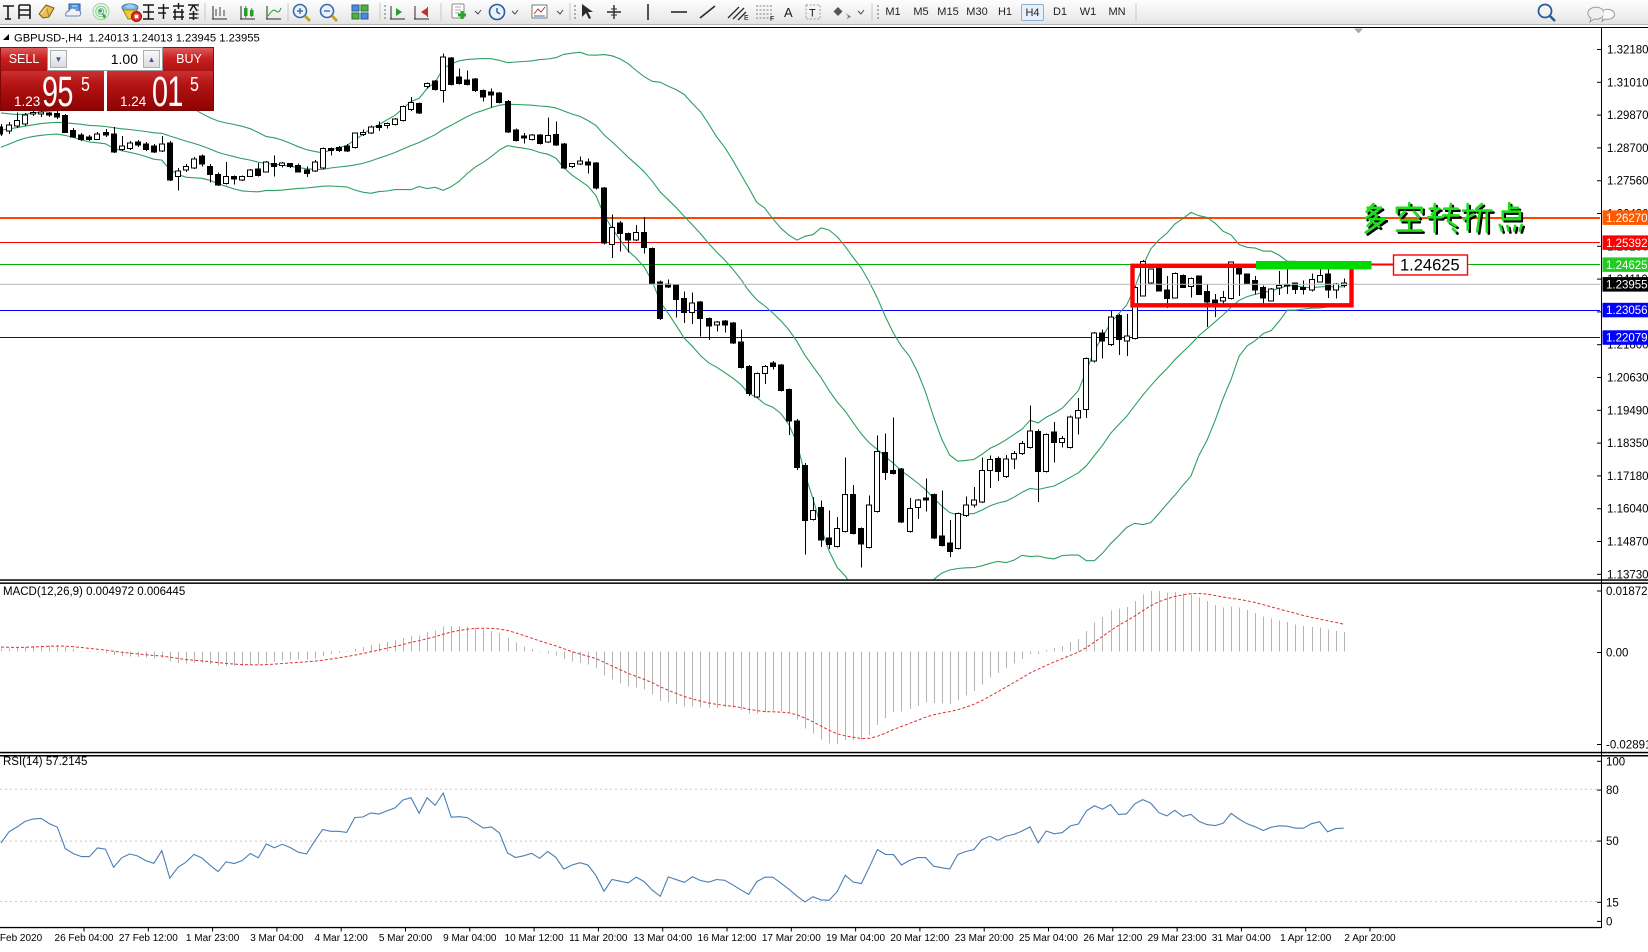 Image resolution: width=1648 pixels, height=952 pixels. Describe the element at coordinates (277, 938) in the screenshot. I see `svg-text: 3 Mar 04:00` at that location.